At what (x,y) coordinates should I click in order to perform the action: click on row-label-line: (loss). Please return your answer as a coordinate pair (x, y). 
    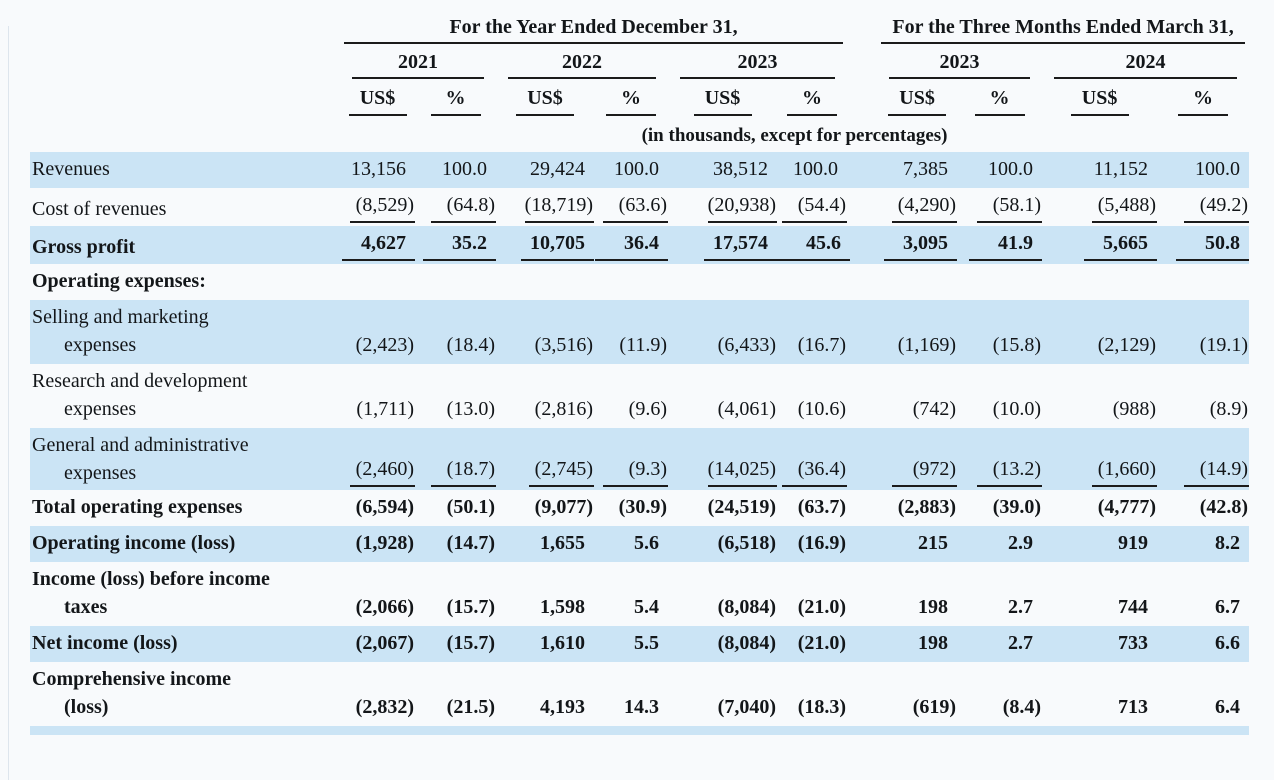
    Looking at the image, I should click on (86, 707).